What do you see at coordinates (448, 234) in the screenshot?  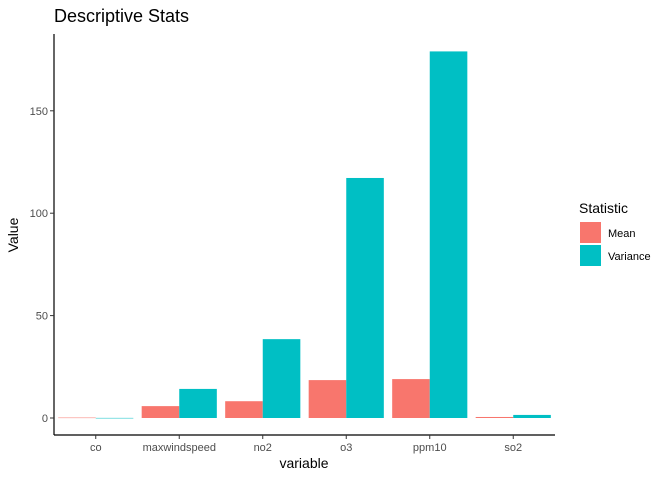 I see `bar-variance-ppm10` at bounding box center [448, 234].